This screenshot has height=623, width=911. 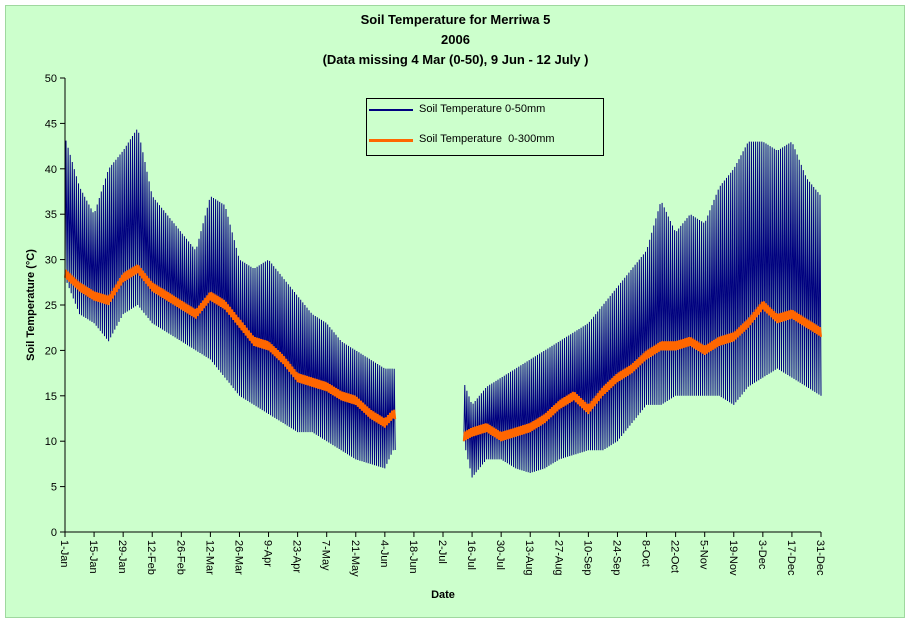 I want to click on x-tick-label: 1-Jan, so click(x=64, y=554).